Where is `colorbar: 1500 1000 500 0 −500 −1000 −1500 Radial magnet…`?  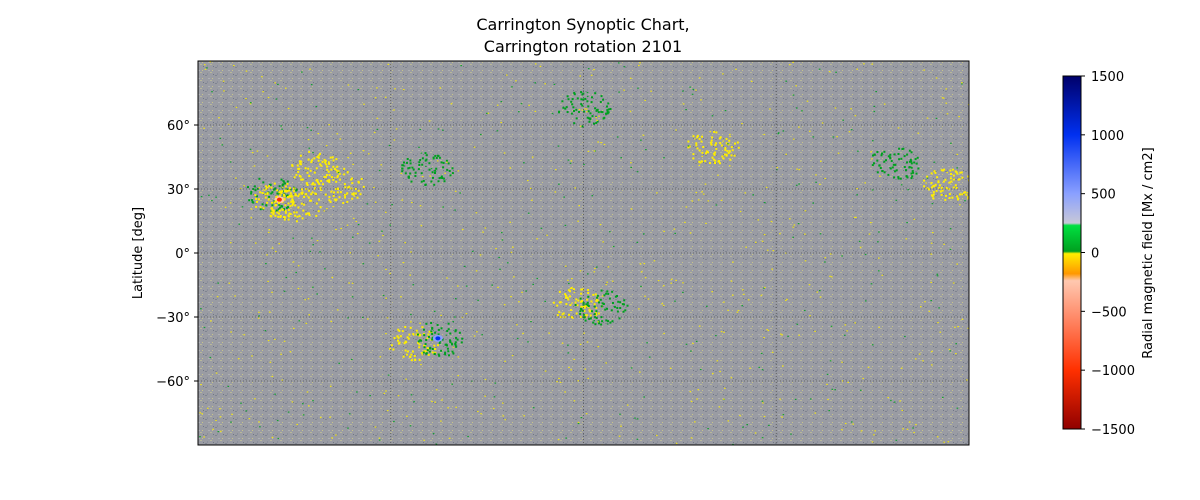
colorbar: 1500 1000 500 0 −500 −1000 −1500 Radial magnet… is located at coordinates (1109, 254).